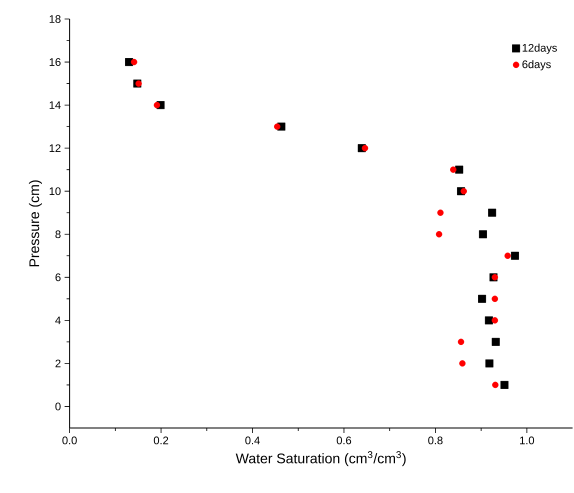 This screenshot has height=493, width=574. Describe the element at coordinates (435, 440) in the screenshot. I see `x-tick-label: 0.8` at that location.